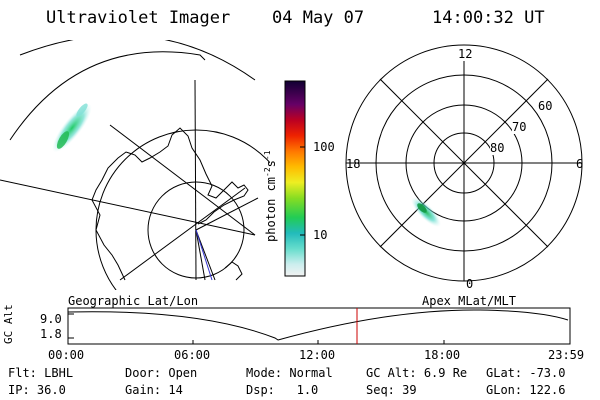  Describe the element at coordinates (51, 334) in the screenshot. I see `ytick-bottom: 1.8` at that location.